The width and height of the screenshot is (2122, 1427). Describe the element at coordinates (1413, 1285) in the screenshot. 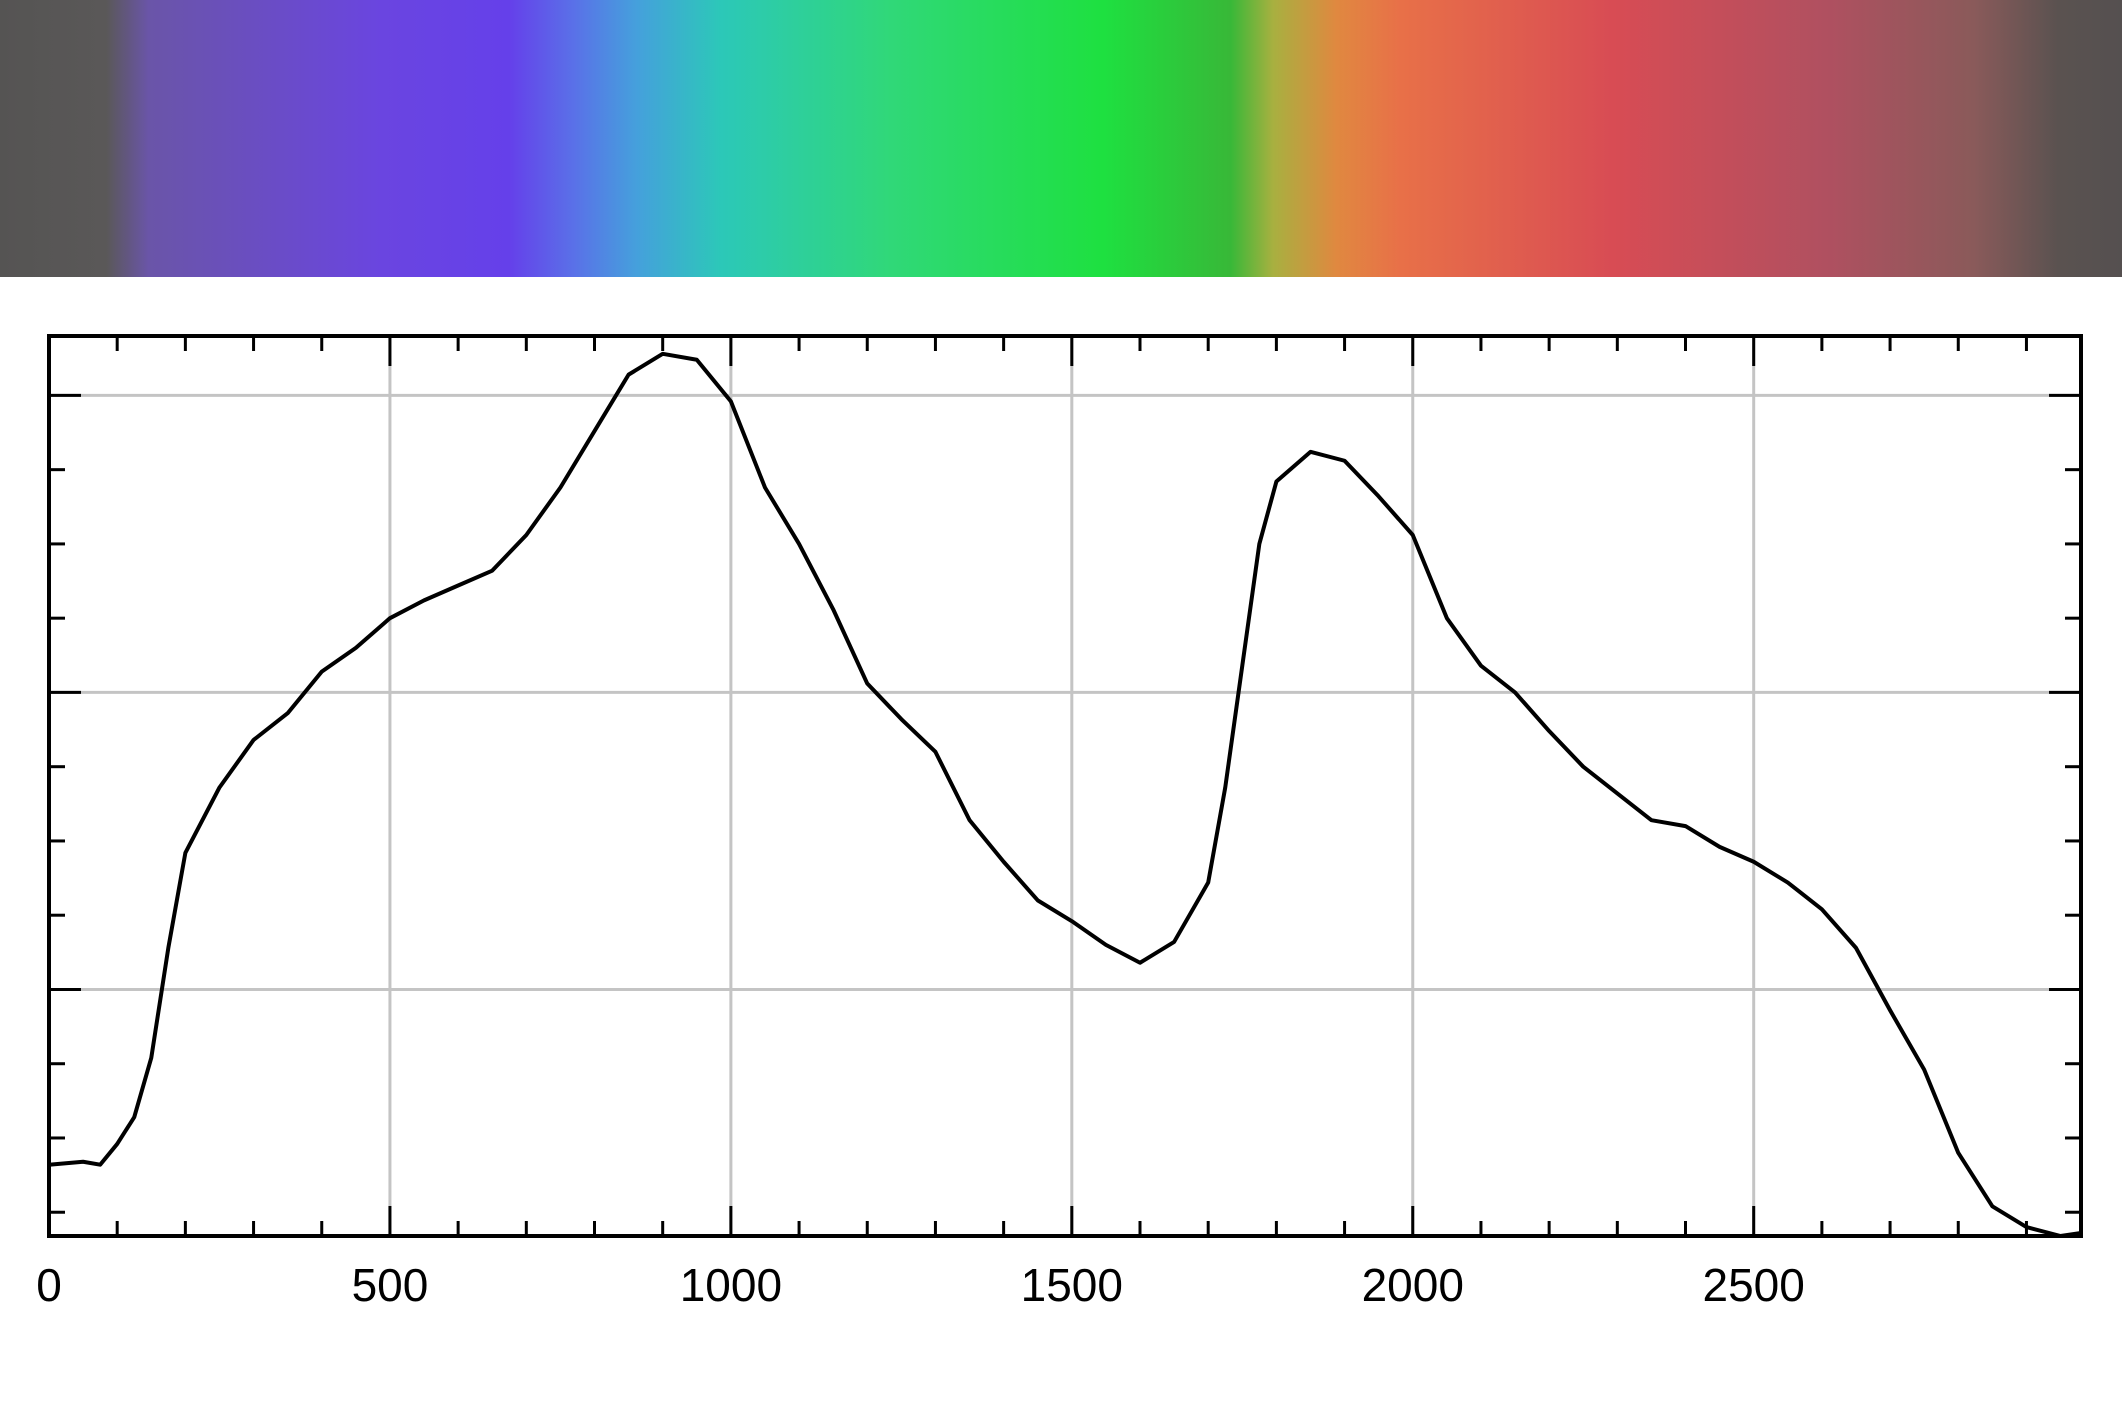

I see `x-tick-label: 2000` at that location.